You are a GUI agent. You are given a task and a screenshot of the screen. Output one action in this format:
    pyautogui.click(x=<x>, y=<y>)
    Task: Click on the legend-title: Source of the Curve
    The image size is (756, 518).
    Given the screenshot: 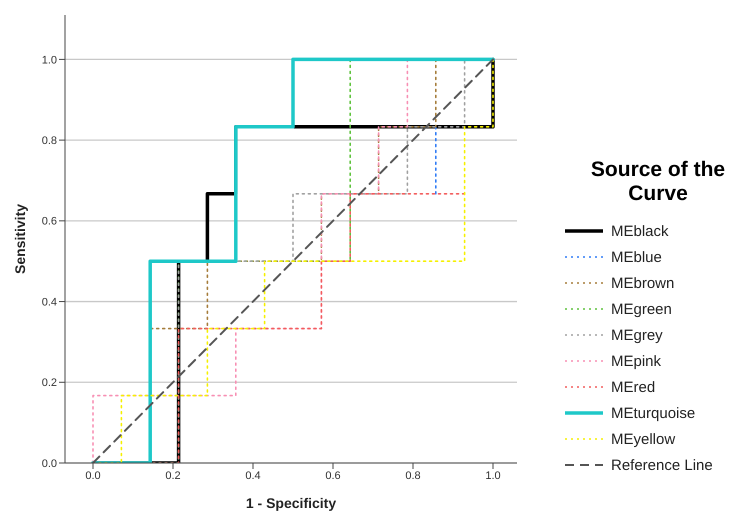 What is the action you would take?
    pyautogui.click(x=658, y=182)
    